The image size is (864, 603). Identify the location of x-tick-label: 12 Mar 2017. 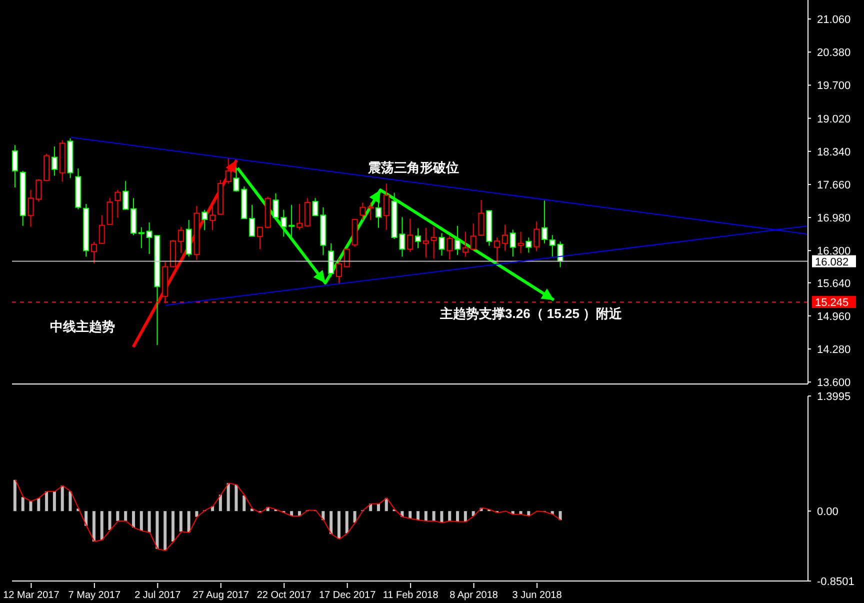
(31, 595).